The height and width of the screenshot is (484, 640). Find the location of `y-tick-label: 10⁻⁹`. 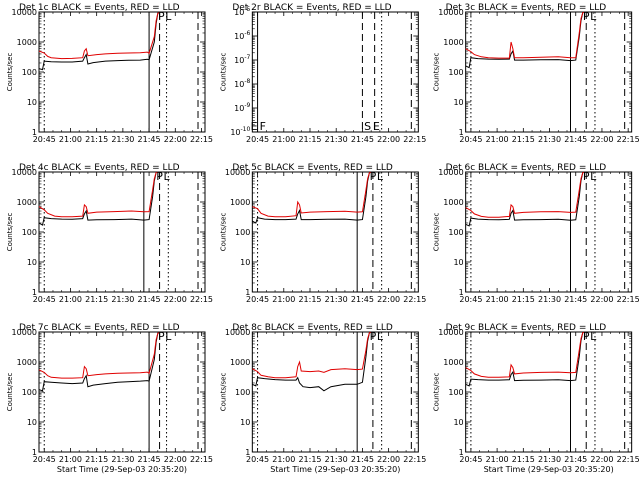

y-tick-label: 10⁻⁹ is located at coordinates (242, 107).